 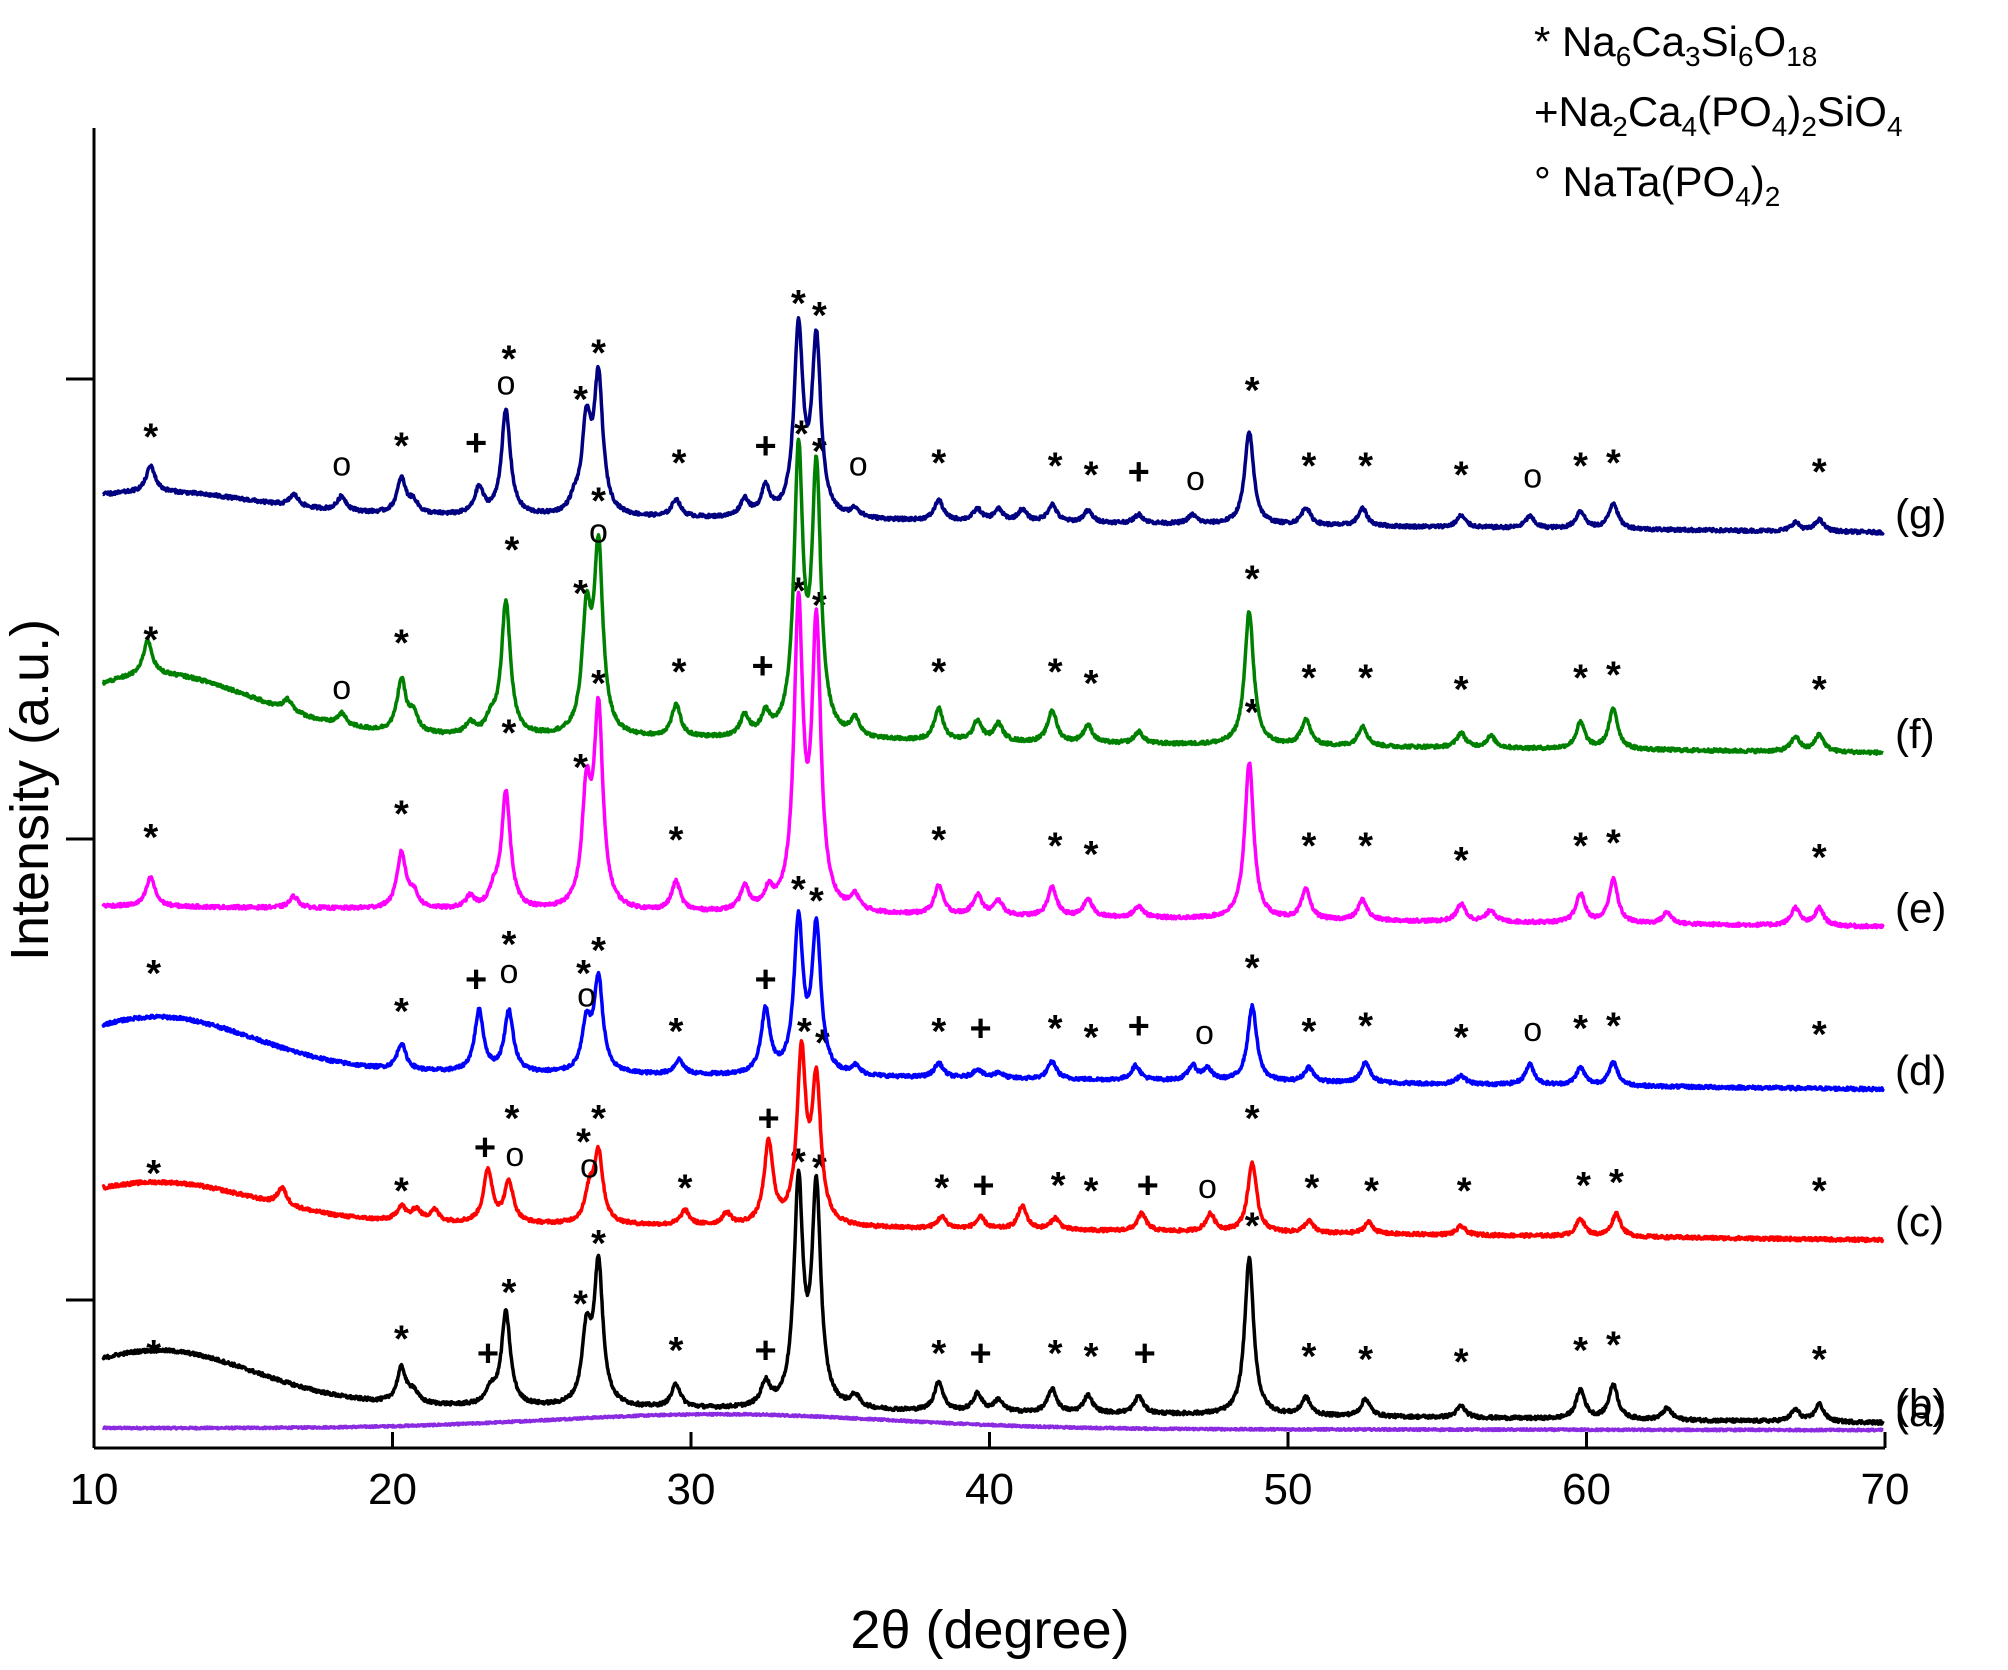 I want to click on x-tick-label: 50, so click(x=1288, y=1489).